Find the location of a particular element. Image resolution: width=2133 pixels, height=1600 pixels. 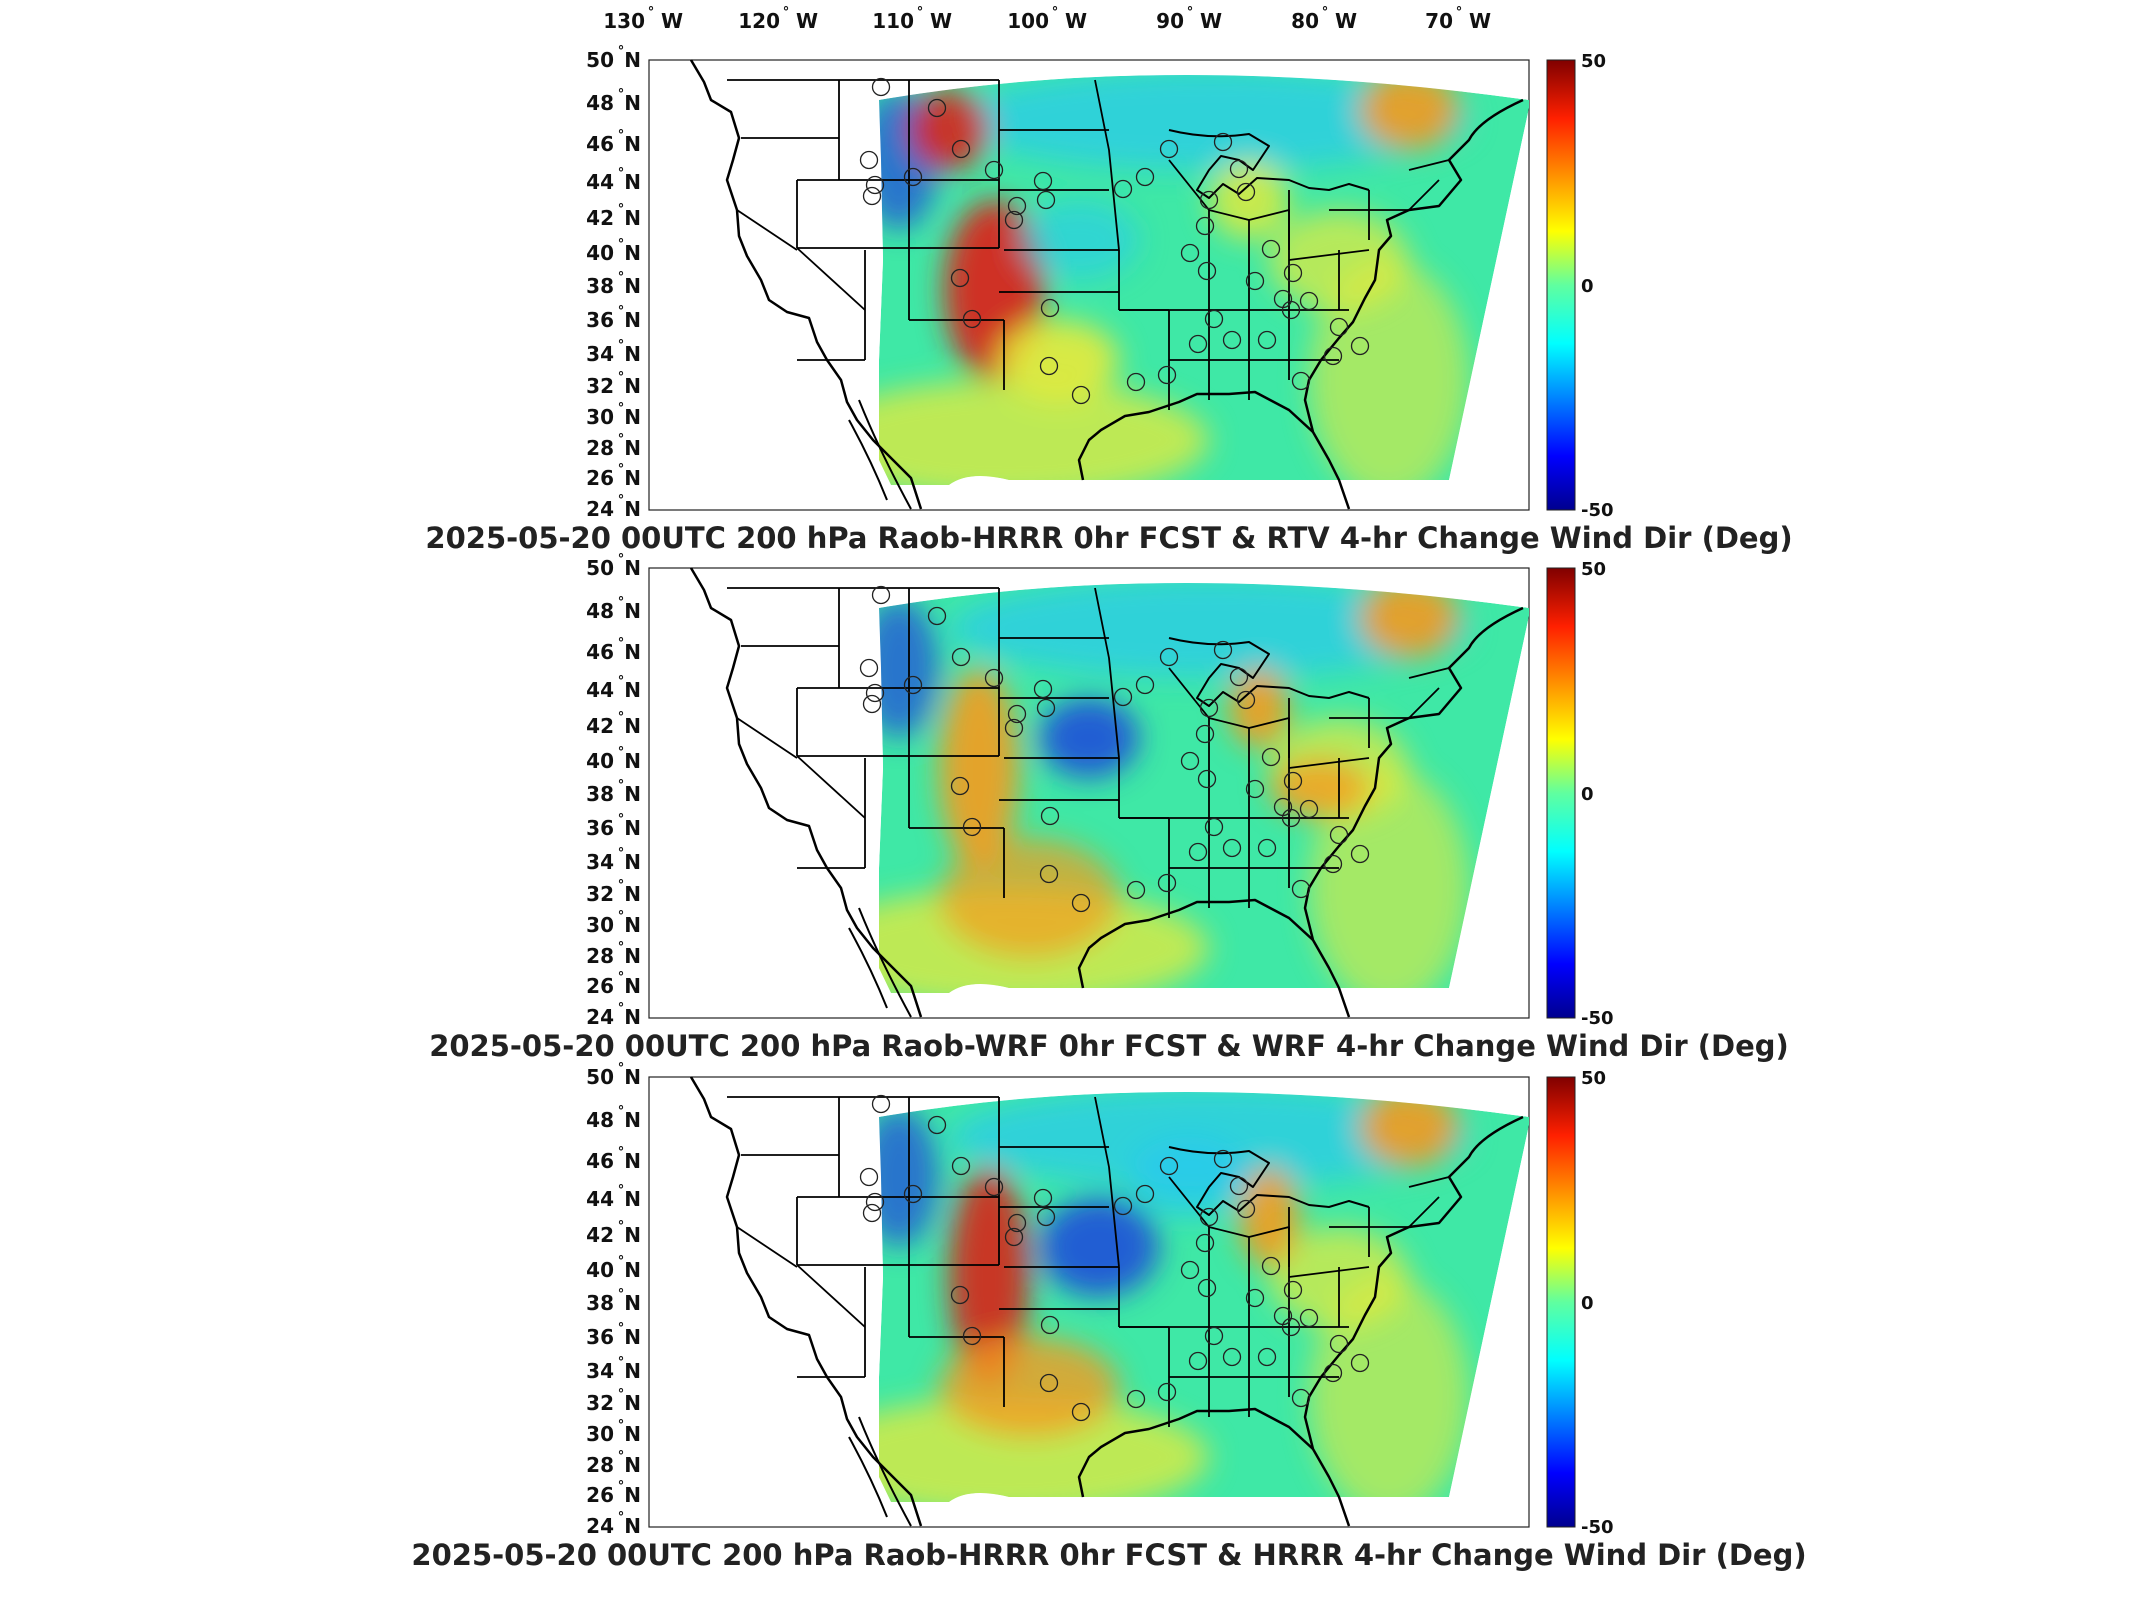

great-lakes is located at coordinates (1269, 1181).